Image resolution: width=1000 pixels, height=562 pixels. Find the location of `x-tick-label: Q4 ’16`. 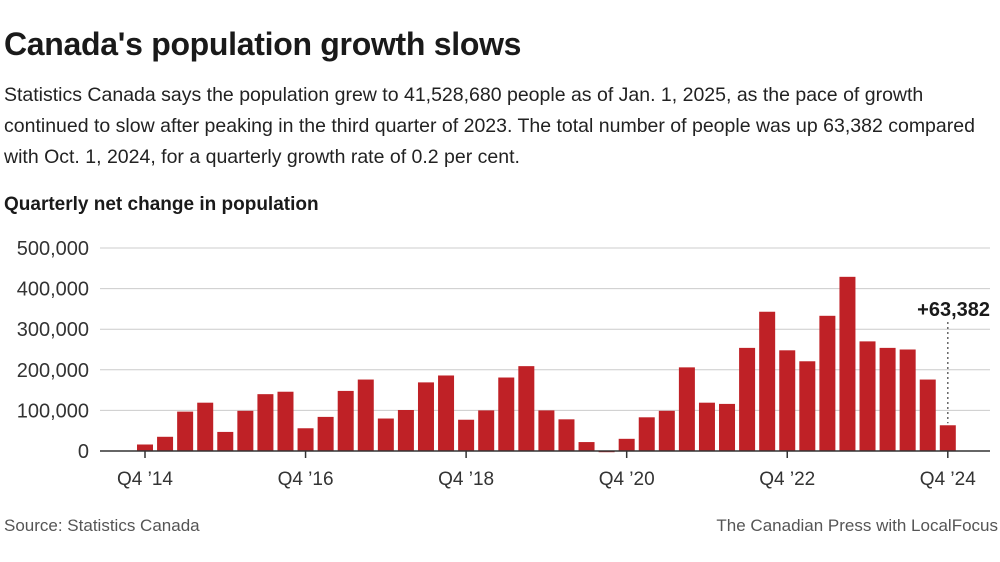

x-tick-label: Q4 ’16 is located at coordinates (306, 479).